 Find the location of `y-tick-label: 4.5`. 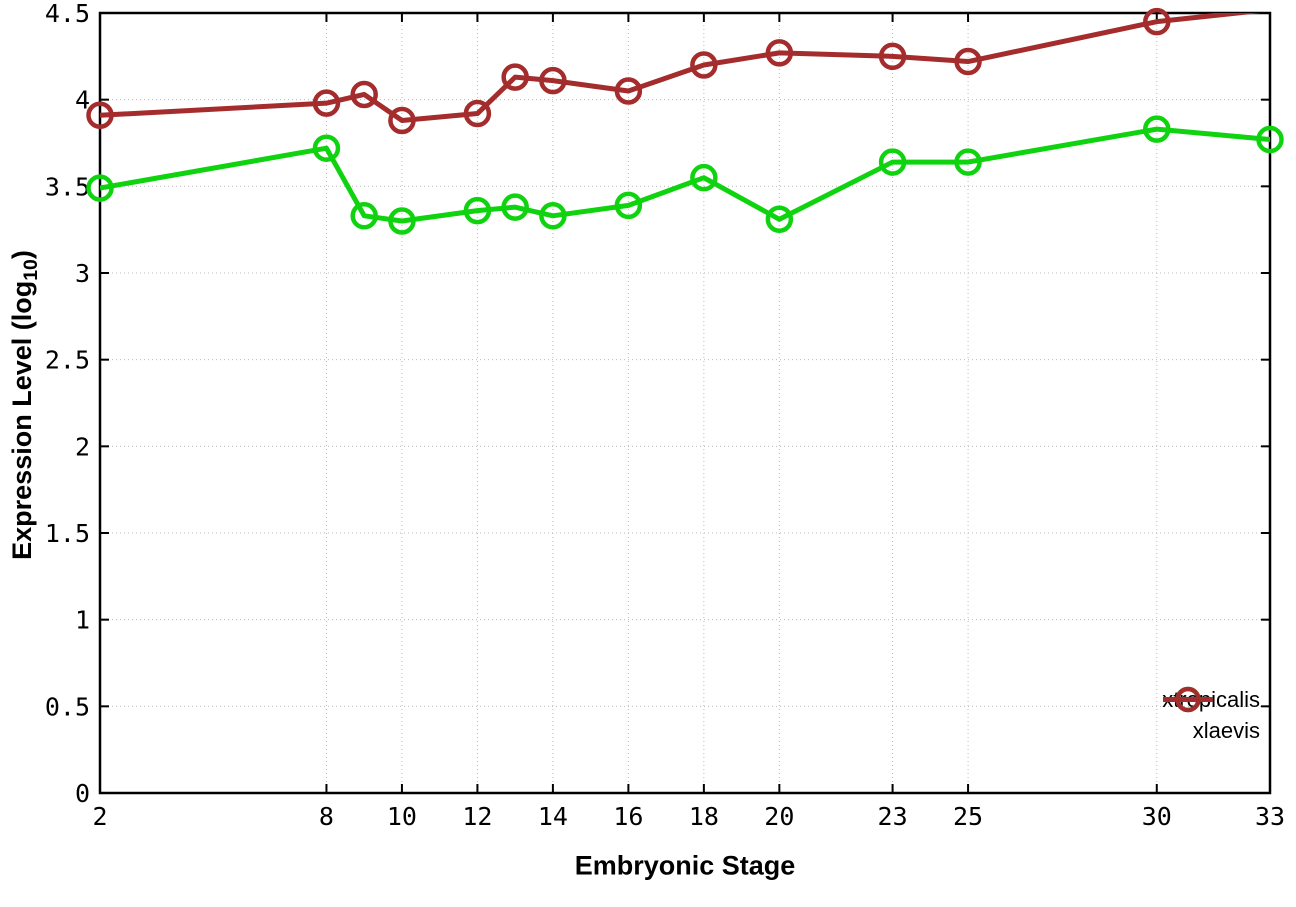

y-tick-label: 4.5 is located at coordinates (67, 14).